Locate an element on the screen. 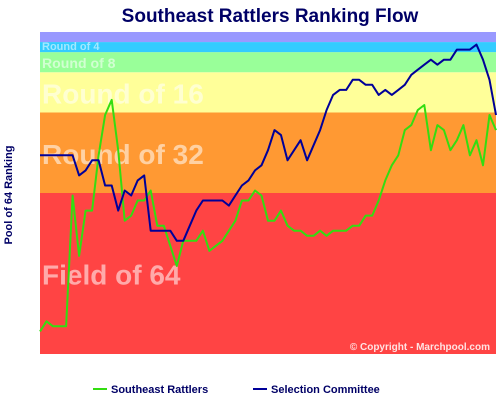 This screenshot has width=500, height=400. legend-label-selection-committee: Selection Committee is located at coordinates (325, 390).